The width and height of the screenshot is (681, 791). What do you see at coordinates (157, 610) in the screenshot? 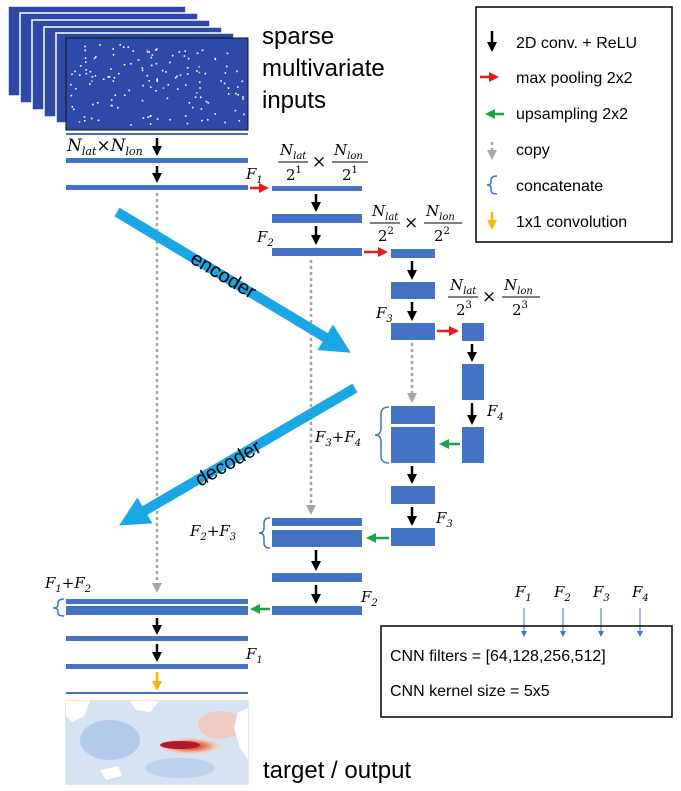
I see `layer-l0-up` at bounding box center [157, 610].